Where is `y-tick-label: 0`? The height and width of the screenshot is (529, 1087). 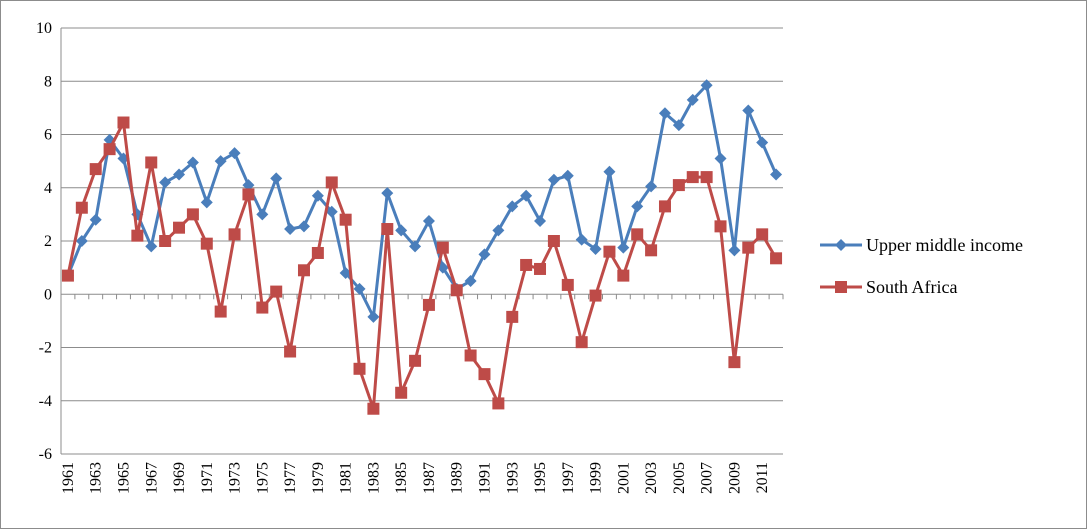 y-tick-label: 0 is located at coordinates (48, 294).